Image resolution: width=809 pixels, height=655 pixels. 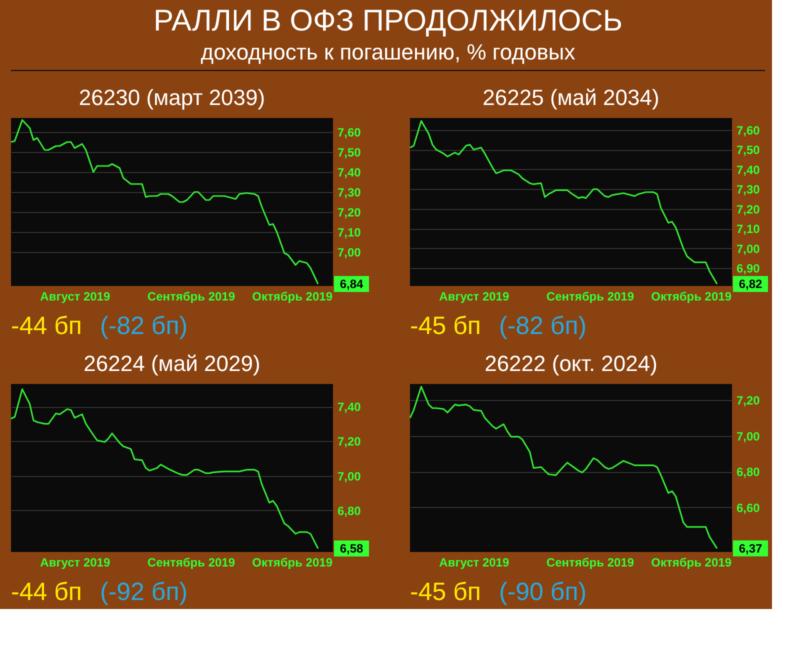 I want to click on text: доходность к погашению, % годовых, so click(x=388, y=51).